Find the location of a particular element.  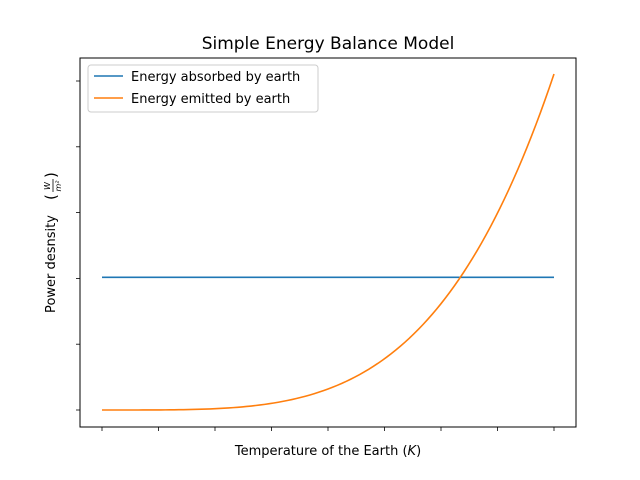

y-axis-unit-numerator: W is located at coordinates (47, 185).